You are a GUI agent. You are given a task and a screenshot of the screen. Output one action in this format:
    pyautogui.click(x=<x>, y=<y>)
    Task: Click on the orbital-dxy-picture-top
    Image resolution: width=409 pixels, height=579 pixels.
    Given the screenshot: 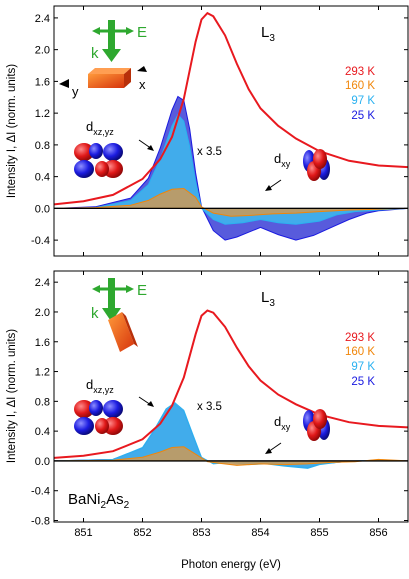 What is the action you would take?
    pyautogui.click(x=316, y=165)
    